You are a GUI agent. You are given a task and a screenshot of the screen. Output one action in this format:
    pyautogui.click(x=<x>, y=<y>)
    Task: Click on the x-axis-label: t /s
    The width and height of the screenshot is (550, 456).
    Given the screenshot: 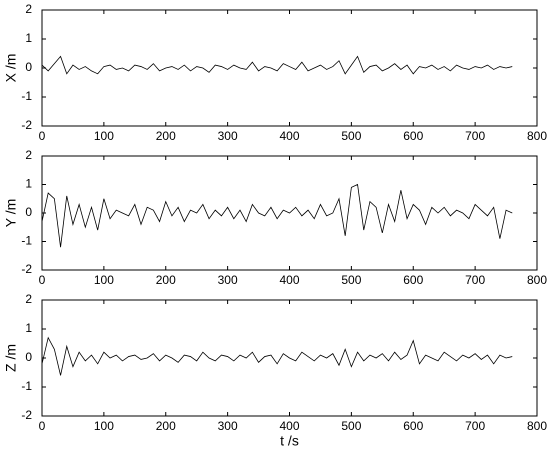 What is the action you would take?
    pyautogui.click(x=289, y=441)
    